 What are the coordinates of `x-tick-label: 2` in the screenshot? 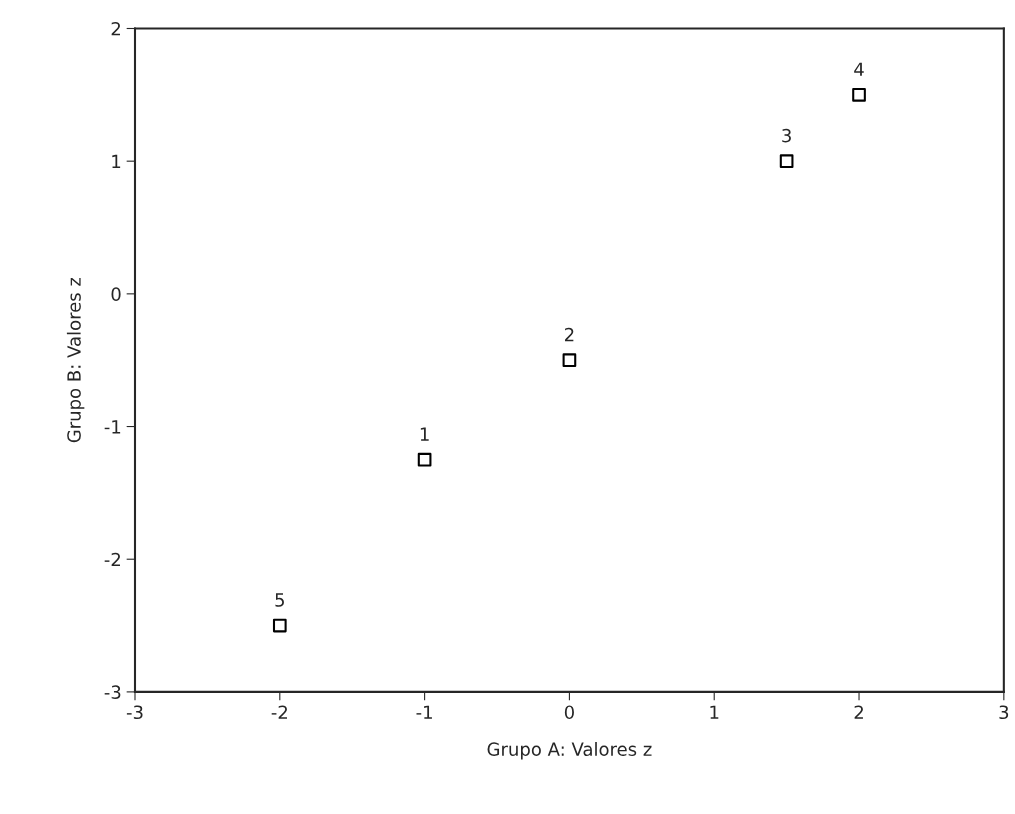 It's located at (858, 712).